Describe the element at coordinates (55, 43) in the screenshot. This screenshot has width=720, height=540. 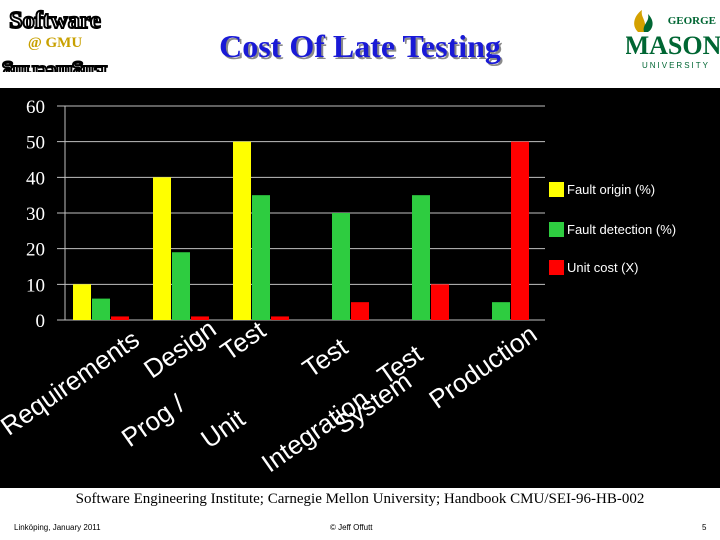
I see `logo-left-line2: @ GMU` at that location.